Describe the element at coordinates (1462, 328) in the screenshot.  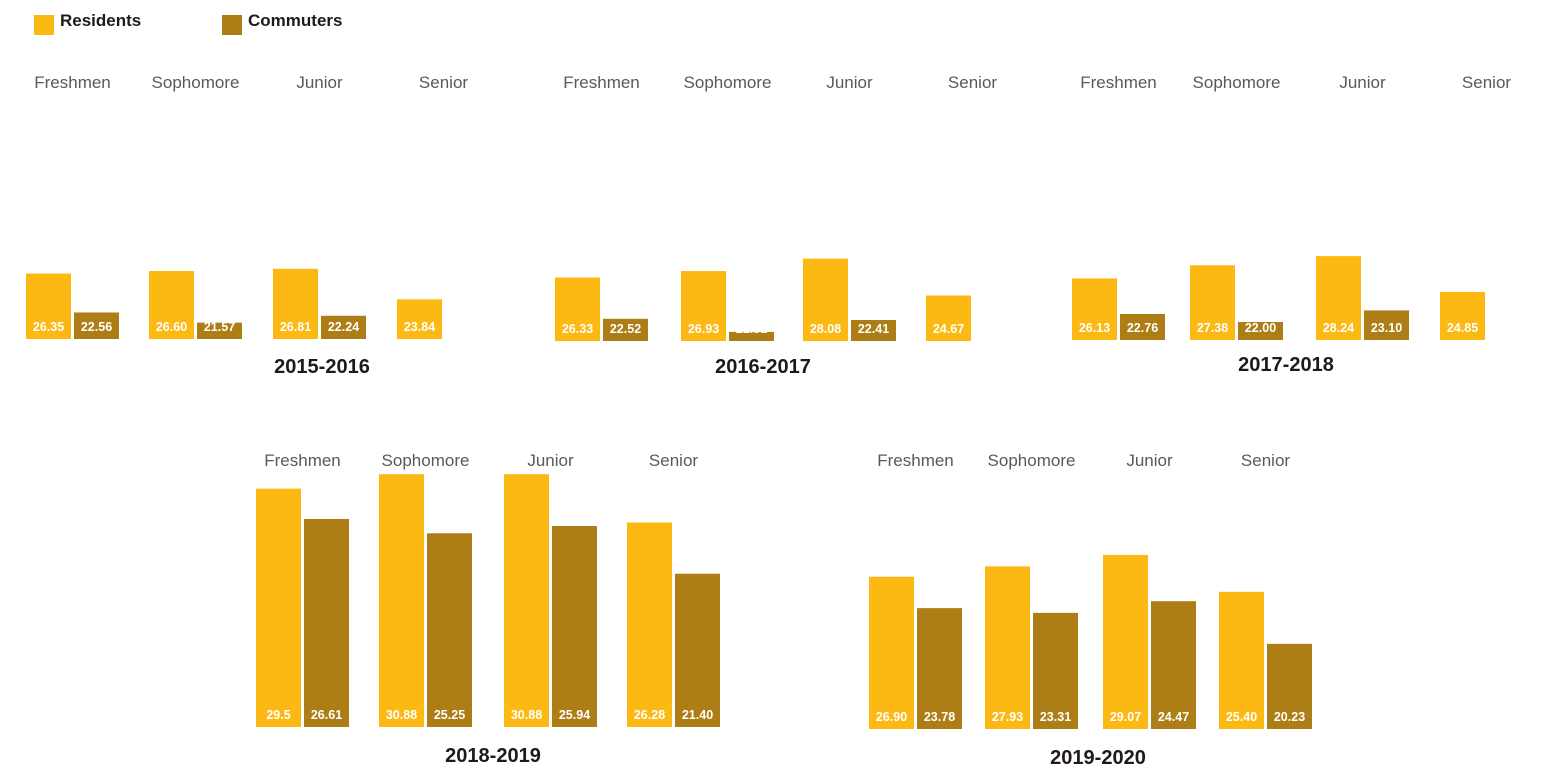
I see `data-label-residents-senior: 24.85` at that location.